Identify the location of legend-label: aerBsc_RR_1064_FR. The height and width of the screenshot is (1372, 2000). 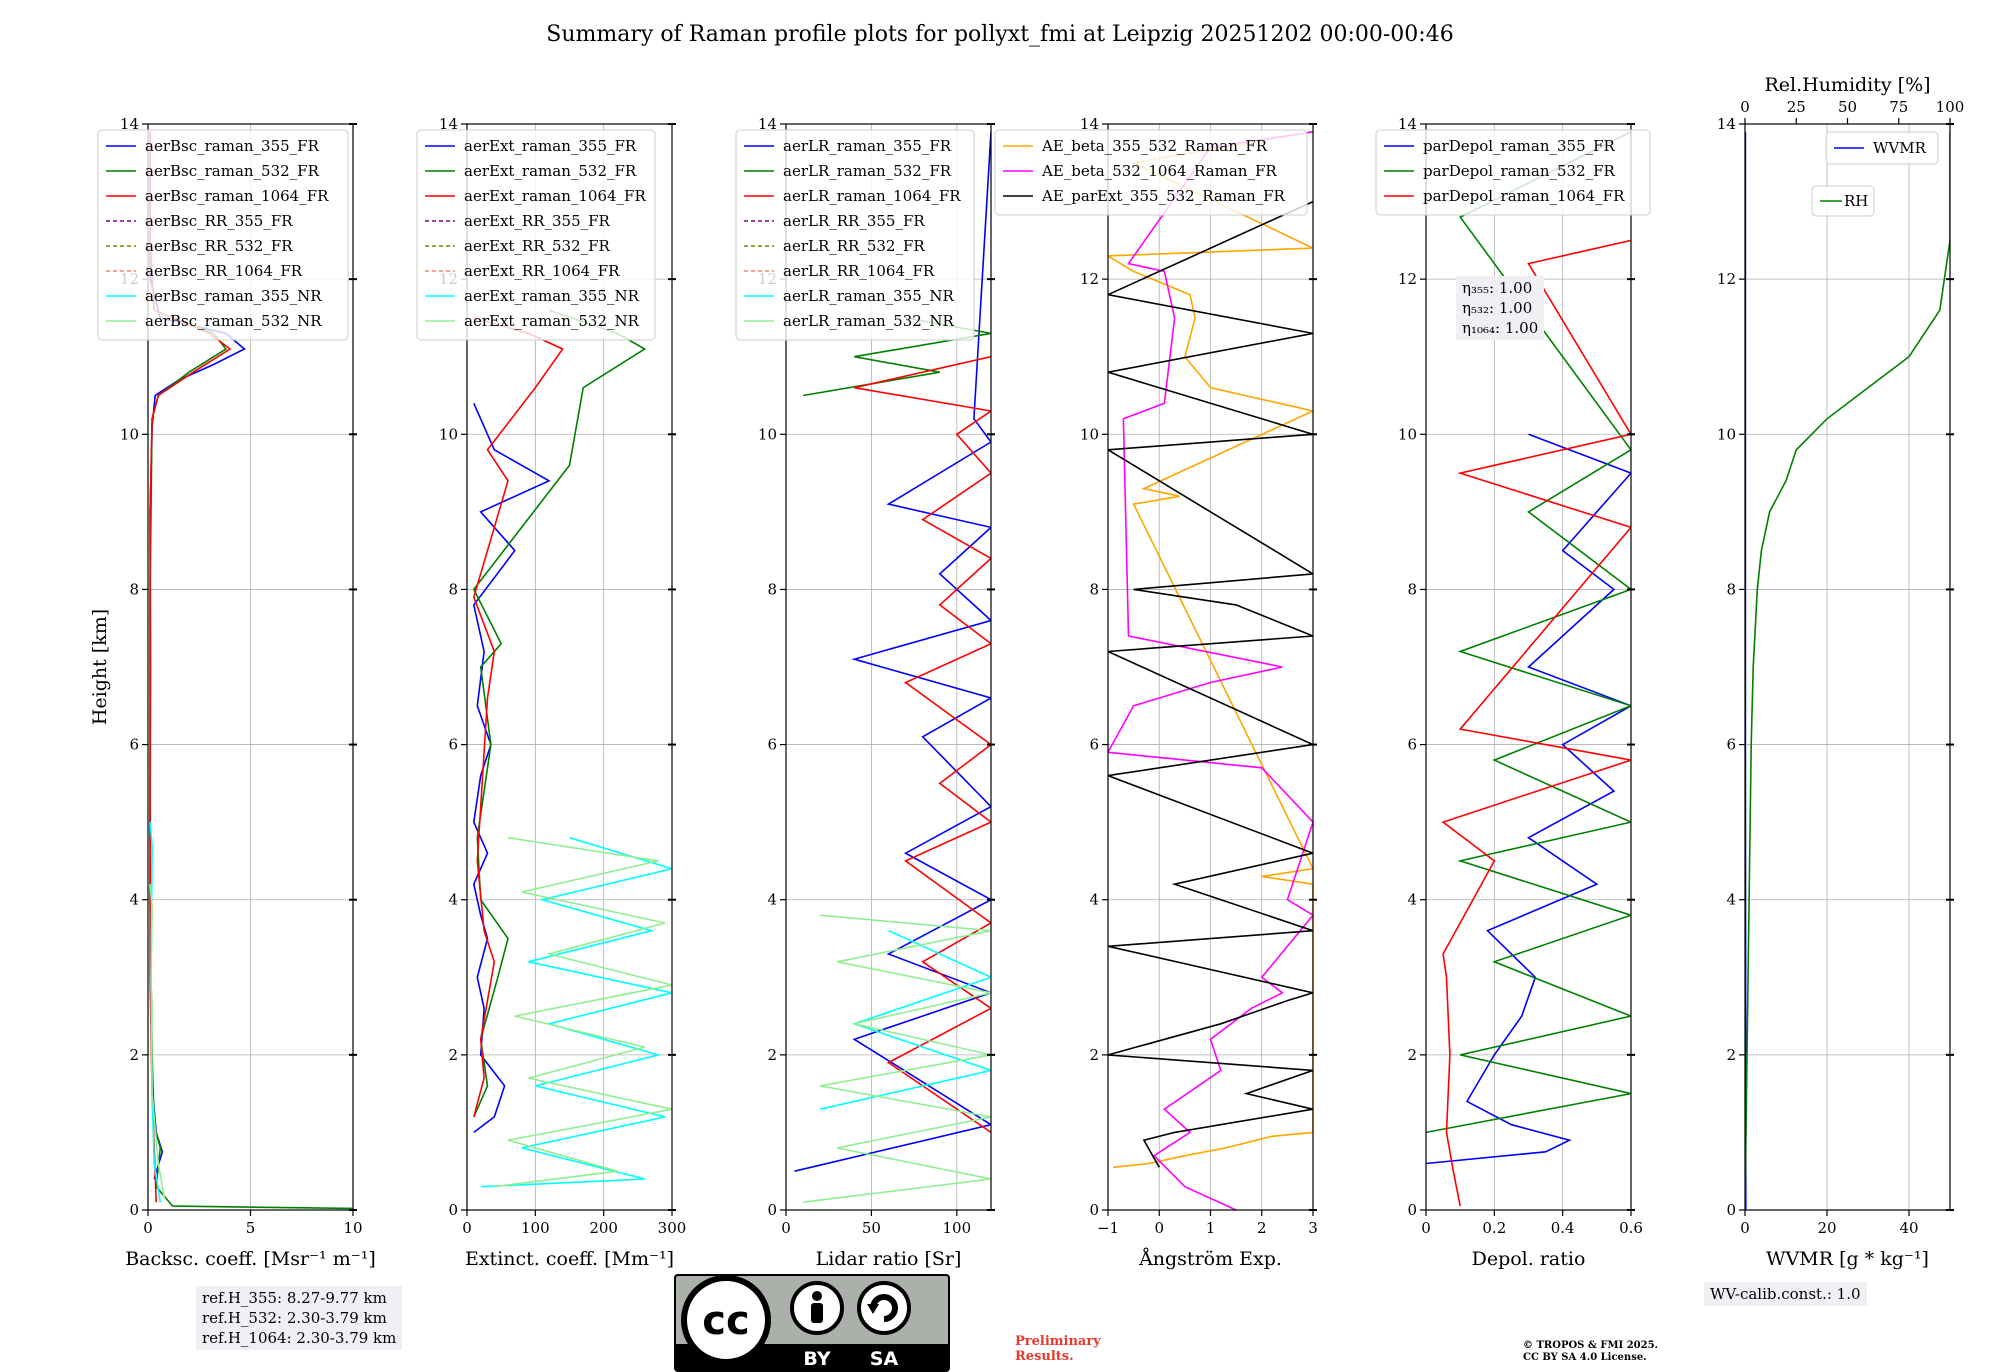
(224, 271).